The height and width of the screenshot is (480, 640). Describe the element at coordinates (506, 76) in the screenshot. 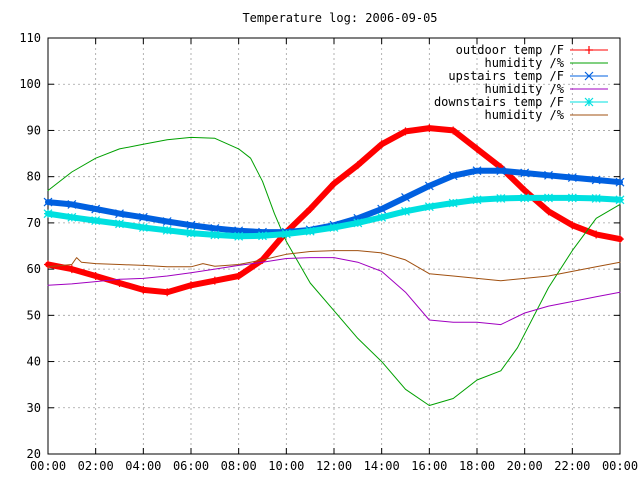

I see `legend-label: upstairs temp /F` at that location.